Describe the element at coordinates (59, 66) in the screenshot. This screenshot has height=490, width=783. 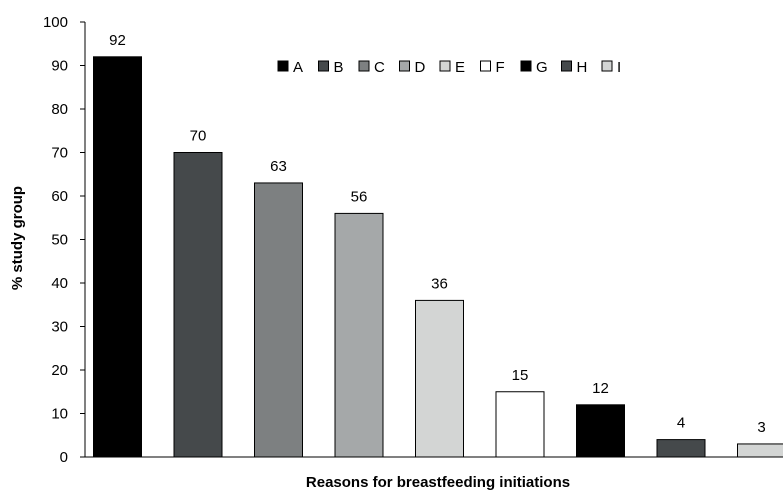
I see `y-tick-label: 90` at that location.